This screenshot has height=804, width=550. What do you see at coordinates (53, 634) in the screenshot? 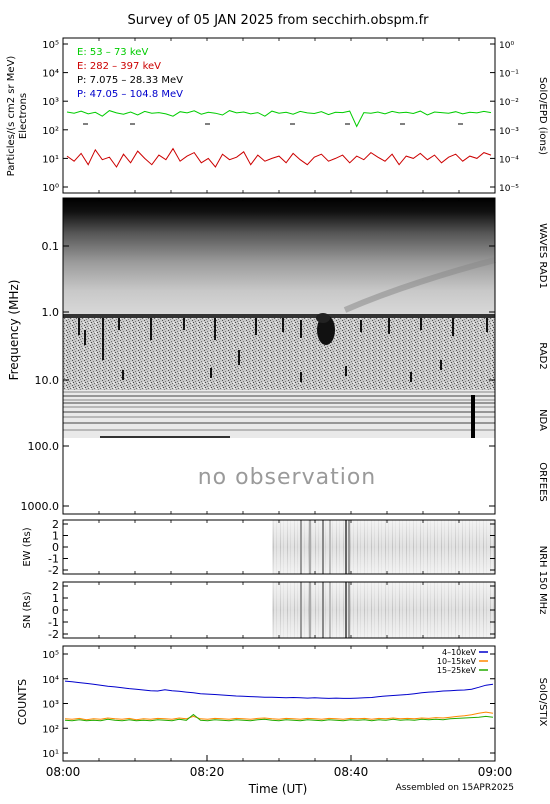
I see `nrh-tick-label: -2` at bounding box center [53, 634].